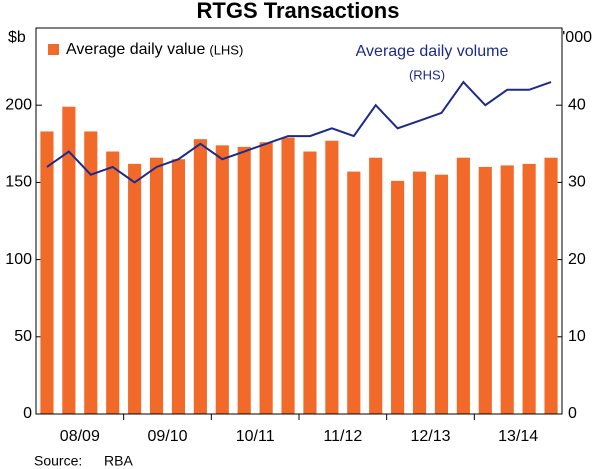 Image resolution: width=600 pixels, height=469 pixels. Describe the element at coordinates (167, 436) in the screenshot. I see `x-tick-label: 09/10` at that location.